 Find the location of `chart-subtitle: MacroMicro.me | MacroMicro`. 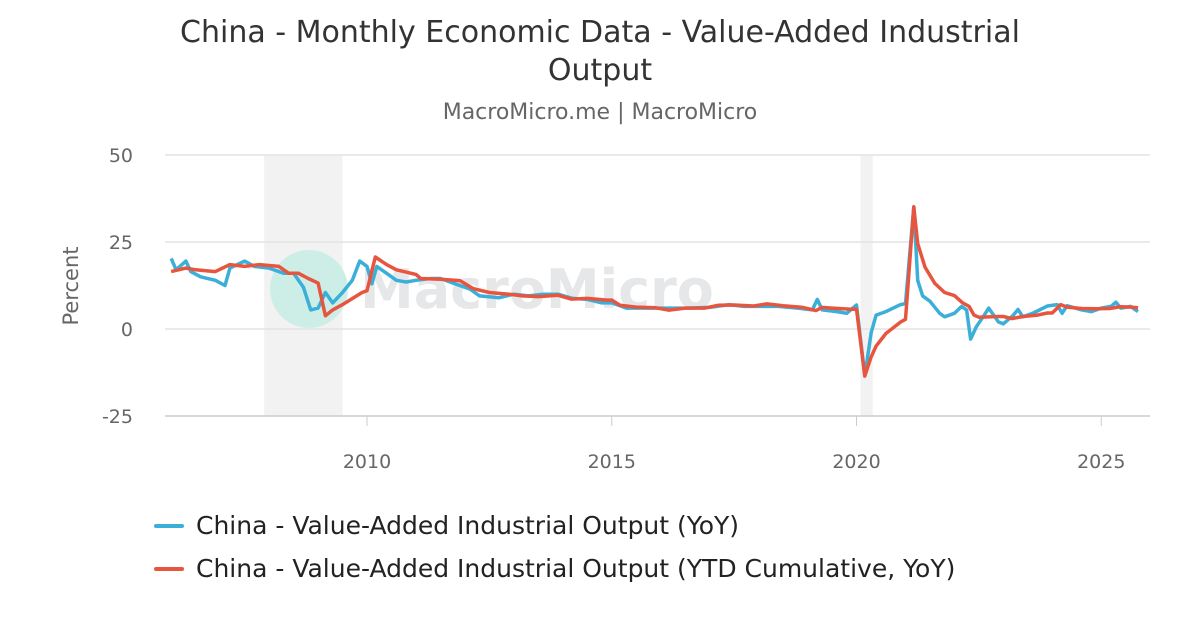

chart-subtitle: MacroMicro.me | MacroMicro is located at coordinates (600, 112).